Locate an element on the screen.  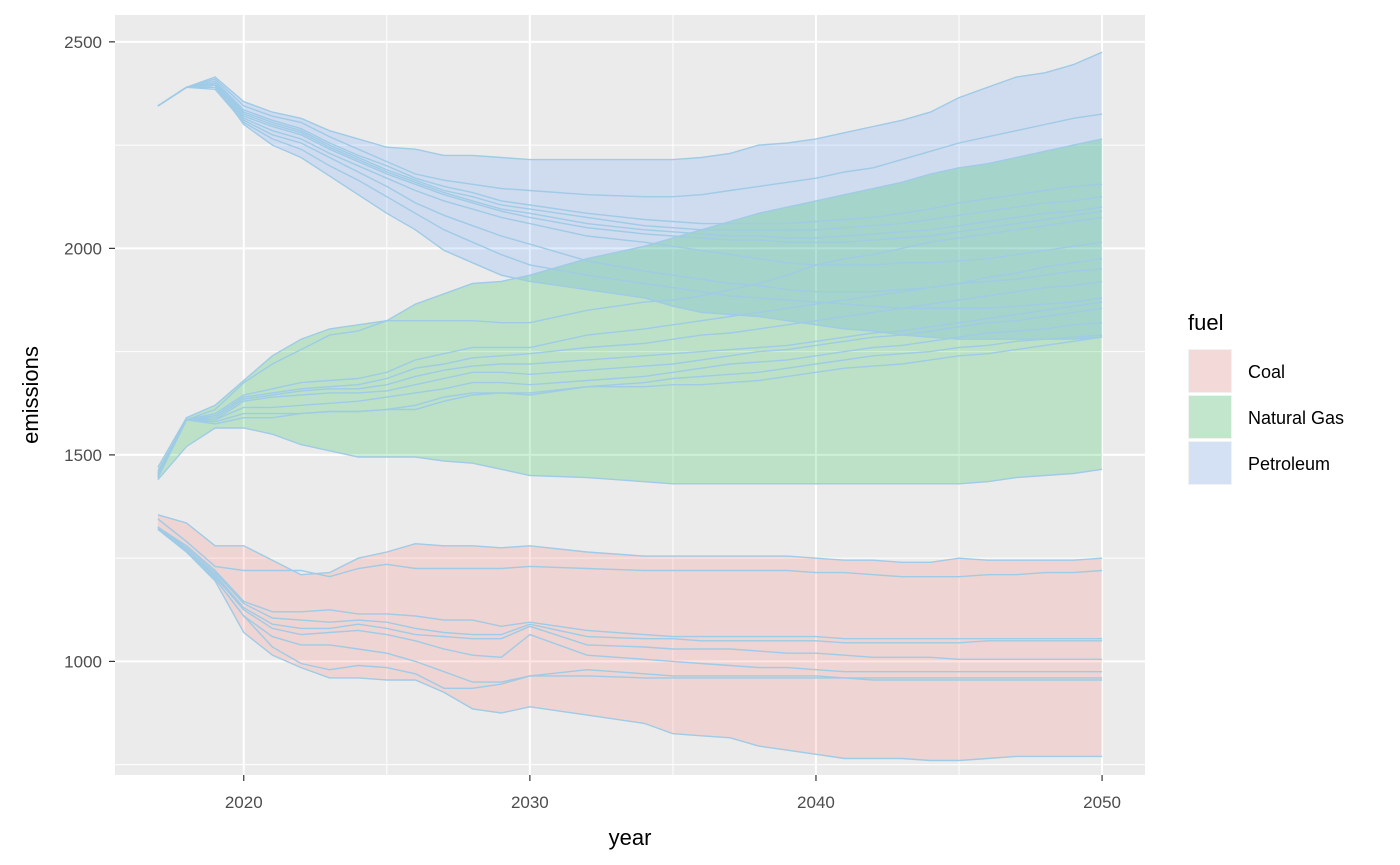
legend-key-bg-natural-gas is located at coordinates (1210, 417).